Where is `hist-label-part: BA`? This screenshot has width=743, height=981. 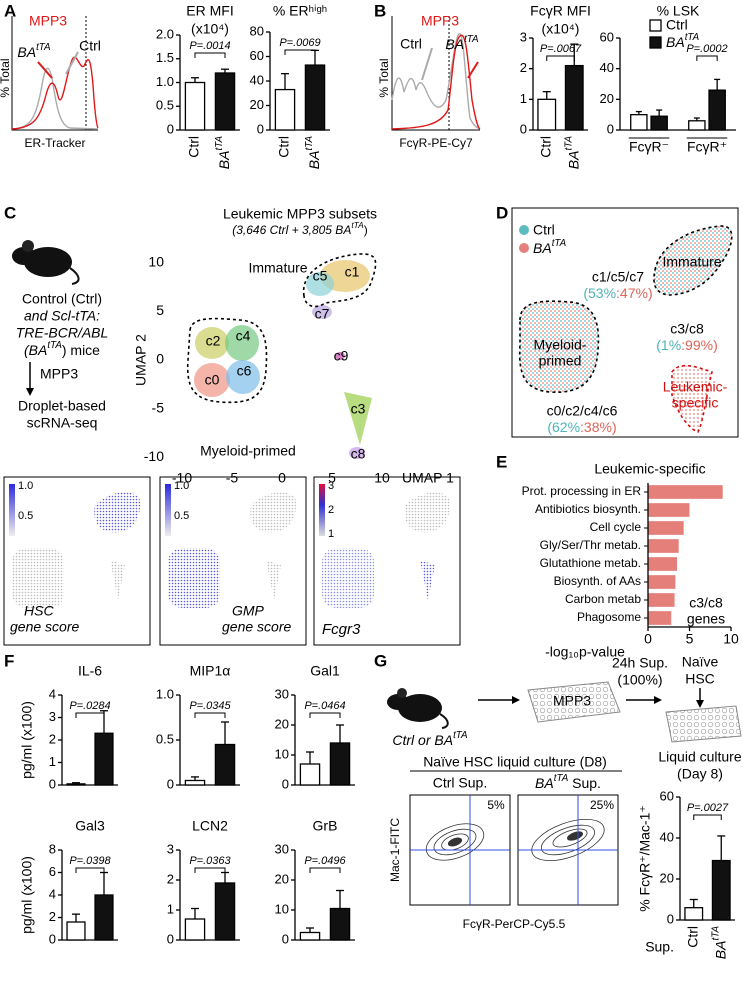
hist-label-part: BA is located at coordinates (454, 44).